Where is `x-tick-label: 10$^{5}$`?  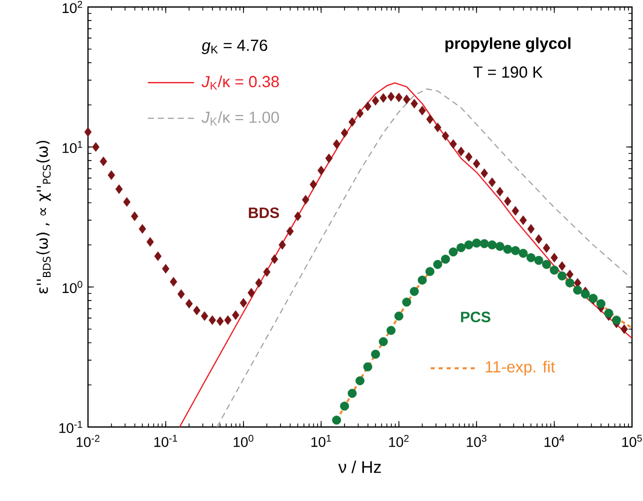 x-tick-label: 10$^{5}$ is located at coordinates (632, 440).